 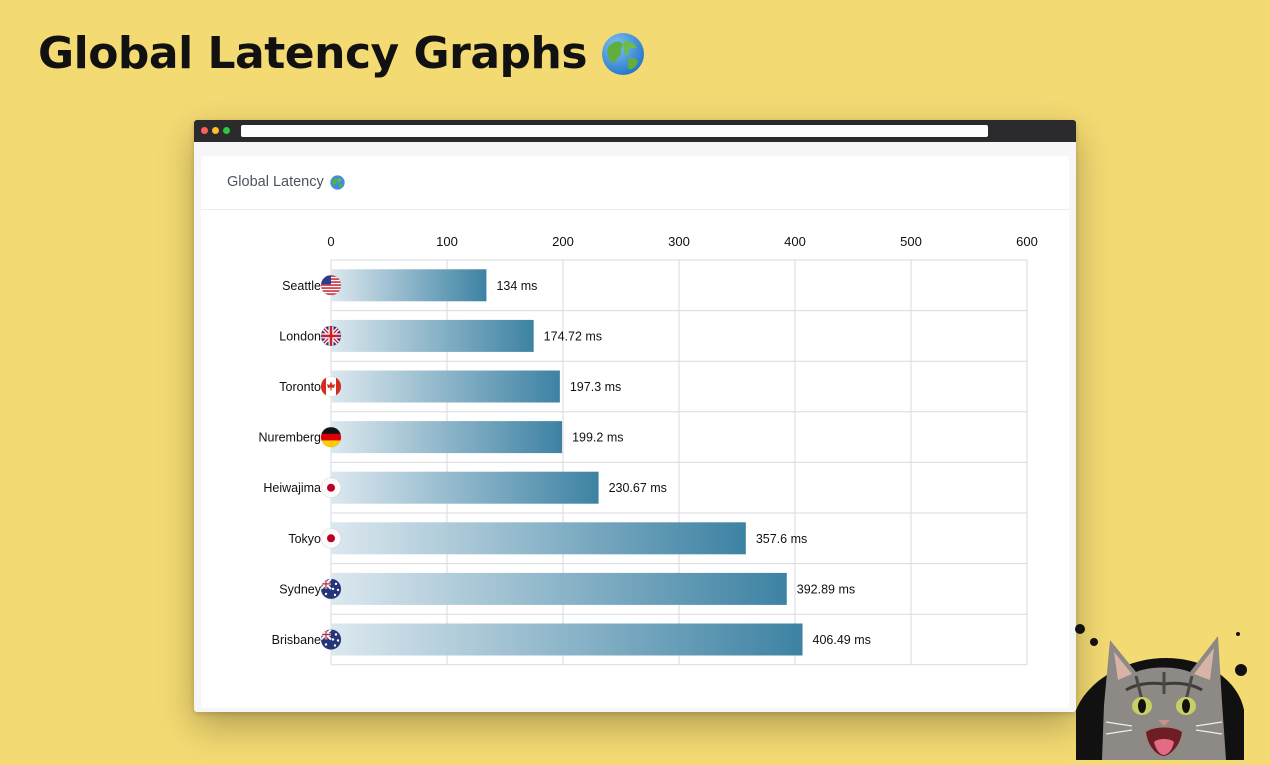 What do you see at coordinates (516, 286) in the screenshot?
I see `bar-value-label: 134 ms` at bounding box center [516, 286].